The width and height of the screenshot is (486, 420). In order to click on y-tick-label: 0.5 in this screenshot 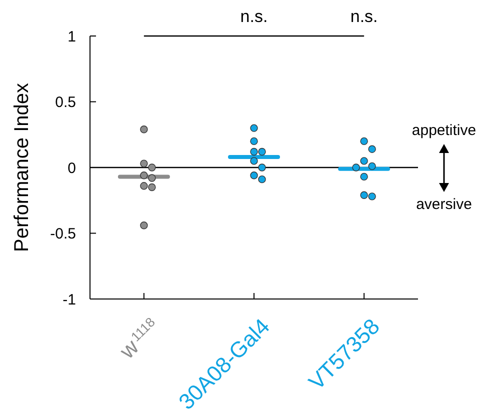, I will do `click(65, 102)`.